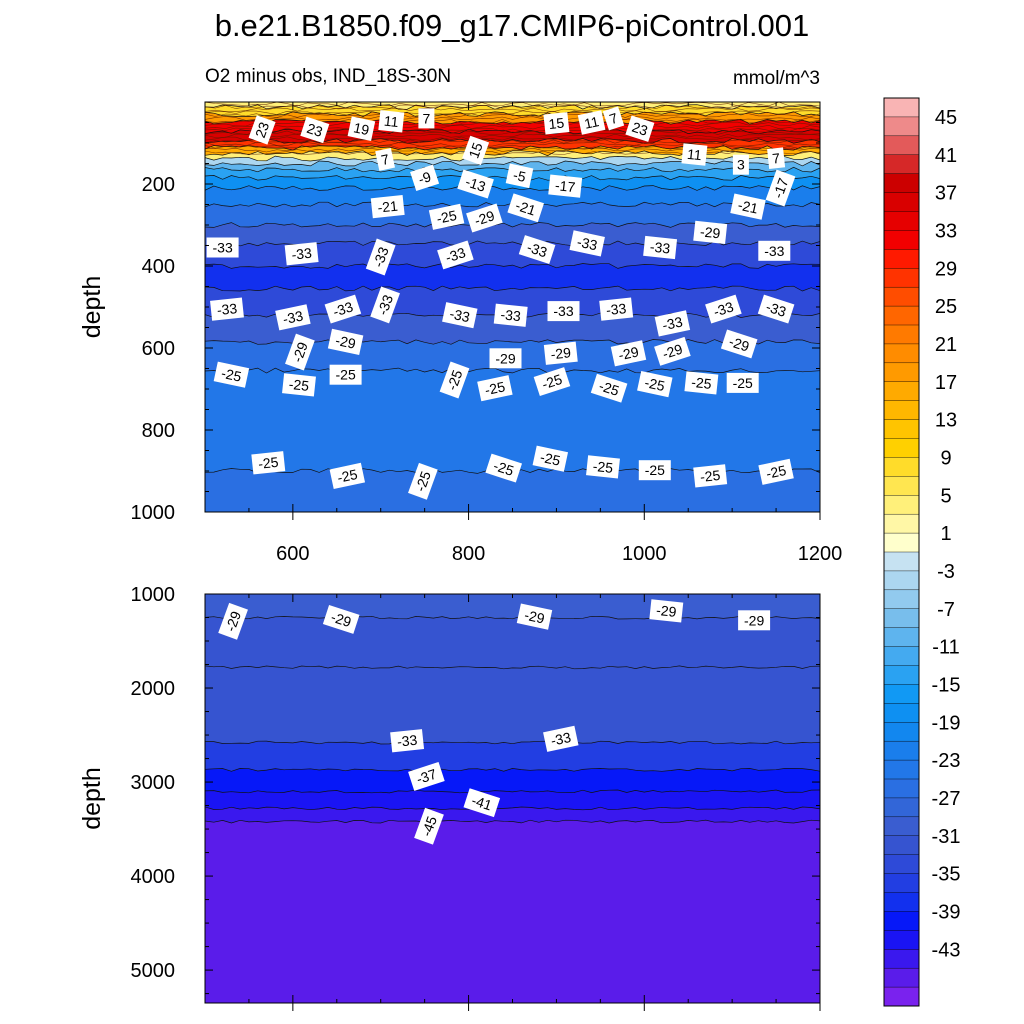  What do you see at coordinates (92, 798) in the screenshot?
I see `y-axis-label-lower: depth` at bounding box center [92, 798].